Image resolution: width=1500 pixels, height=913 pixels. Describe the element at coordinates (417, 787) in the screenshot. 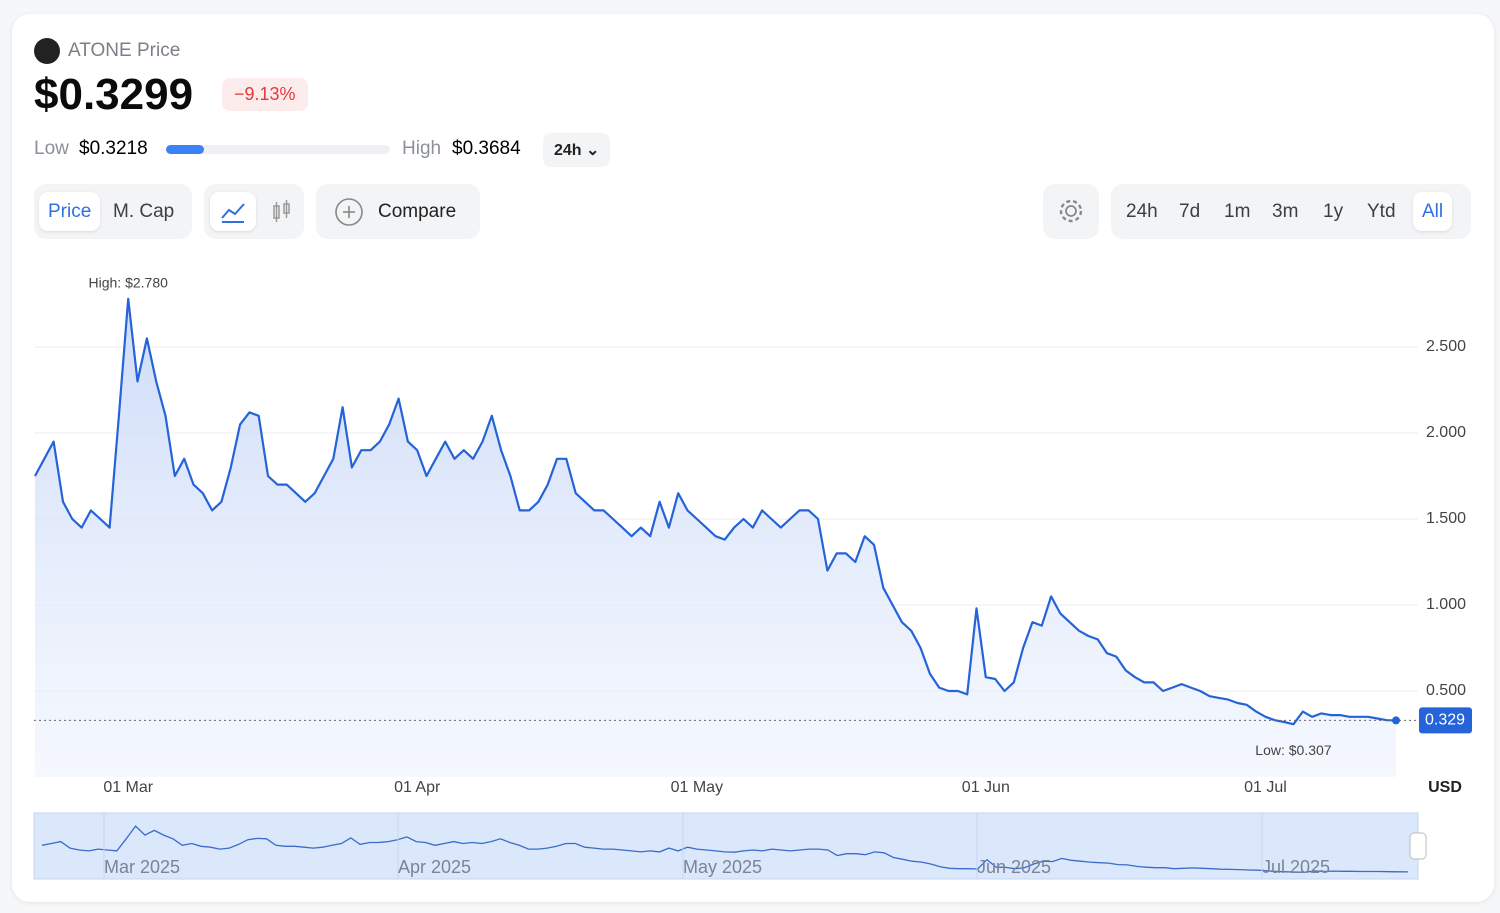

I see `x-tick-label: 01 Apr` at that location.